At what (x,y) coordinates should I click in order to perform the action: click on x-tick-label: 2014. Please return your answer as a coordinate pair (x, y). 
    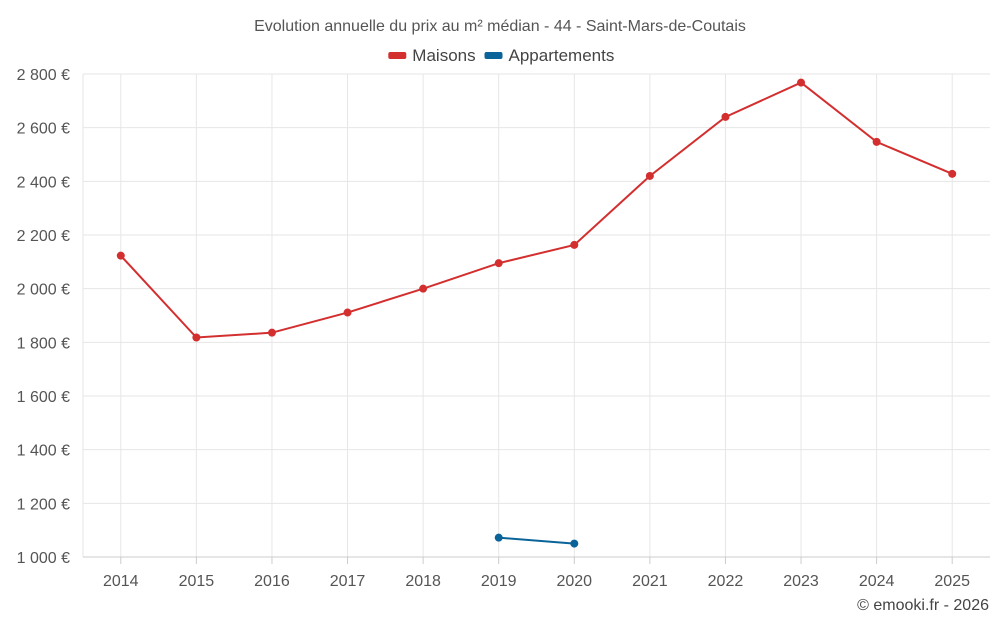
    Looking at the image, I should click on (121, 581).